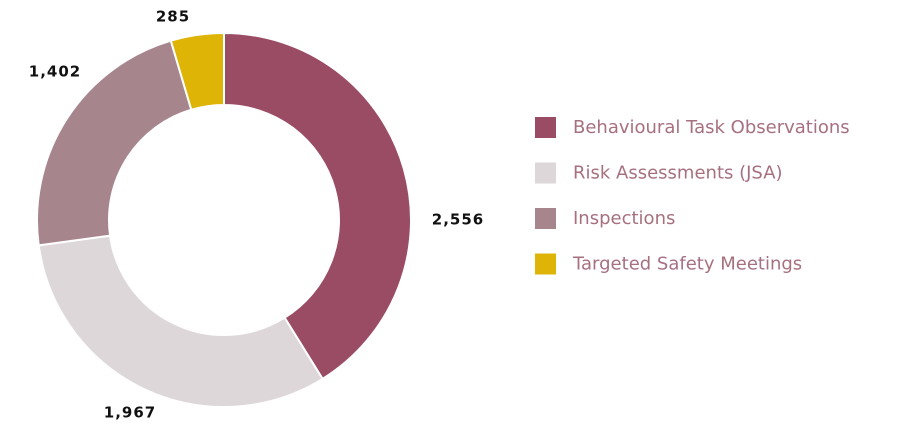 The height and width of the screenshot is (427, 906). Describe the element at coordinates (173, 17) in the screenshot. I see `value-label: 285` at that location.